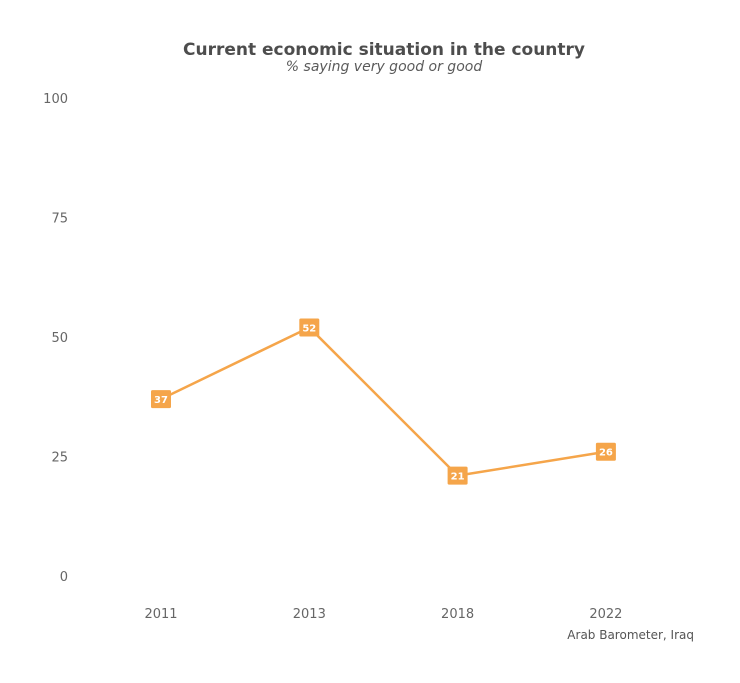 Image resolution: width=740 pixels, height=683 pixels. I want to click on data-point: 52, so click(309, 327).